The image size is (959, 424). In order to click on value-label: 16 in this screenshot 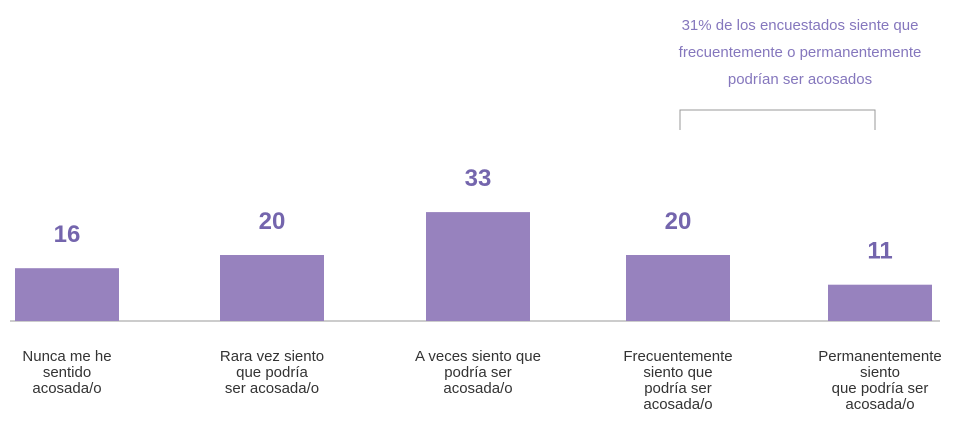, I will do `click(67, 234)`.